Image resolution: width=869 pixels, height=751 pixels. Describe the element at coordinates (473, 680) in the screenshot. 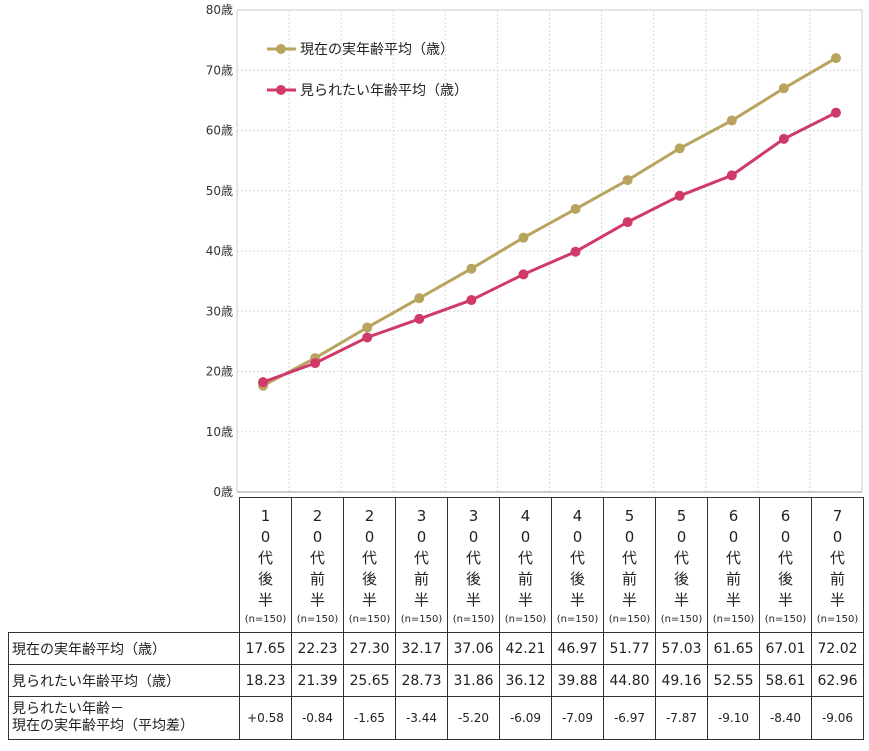

I see `value-cell-desired: 31.86` at that location.